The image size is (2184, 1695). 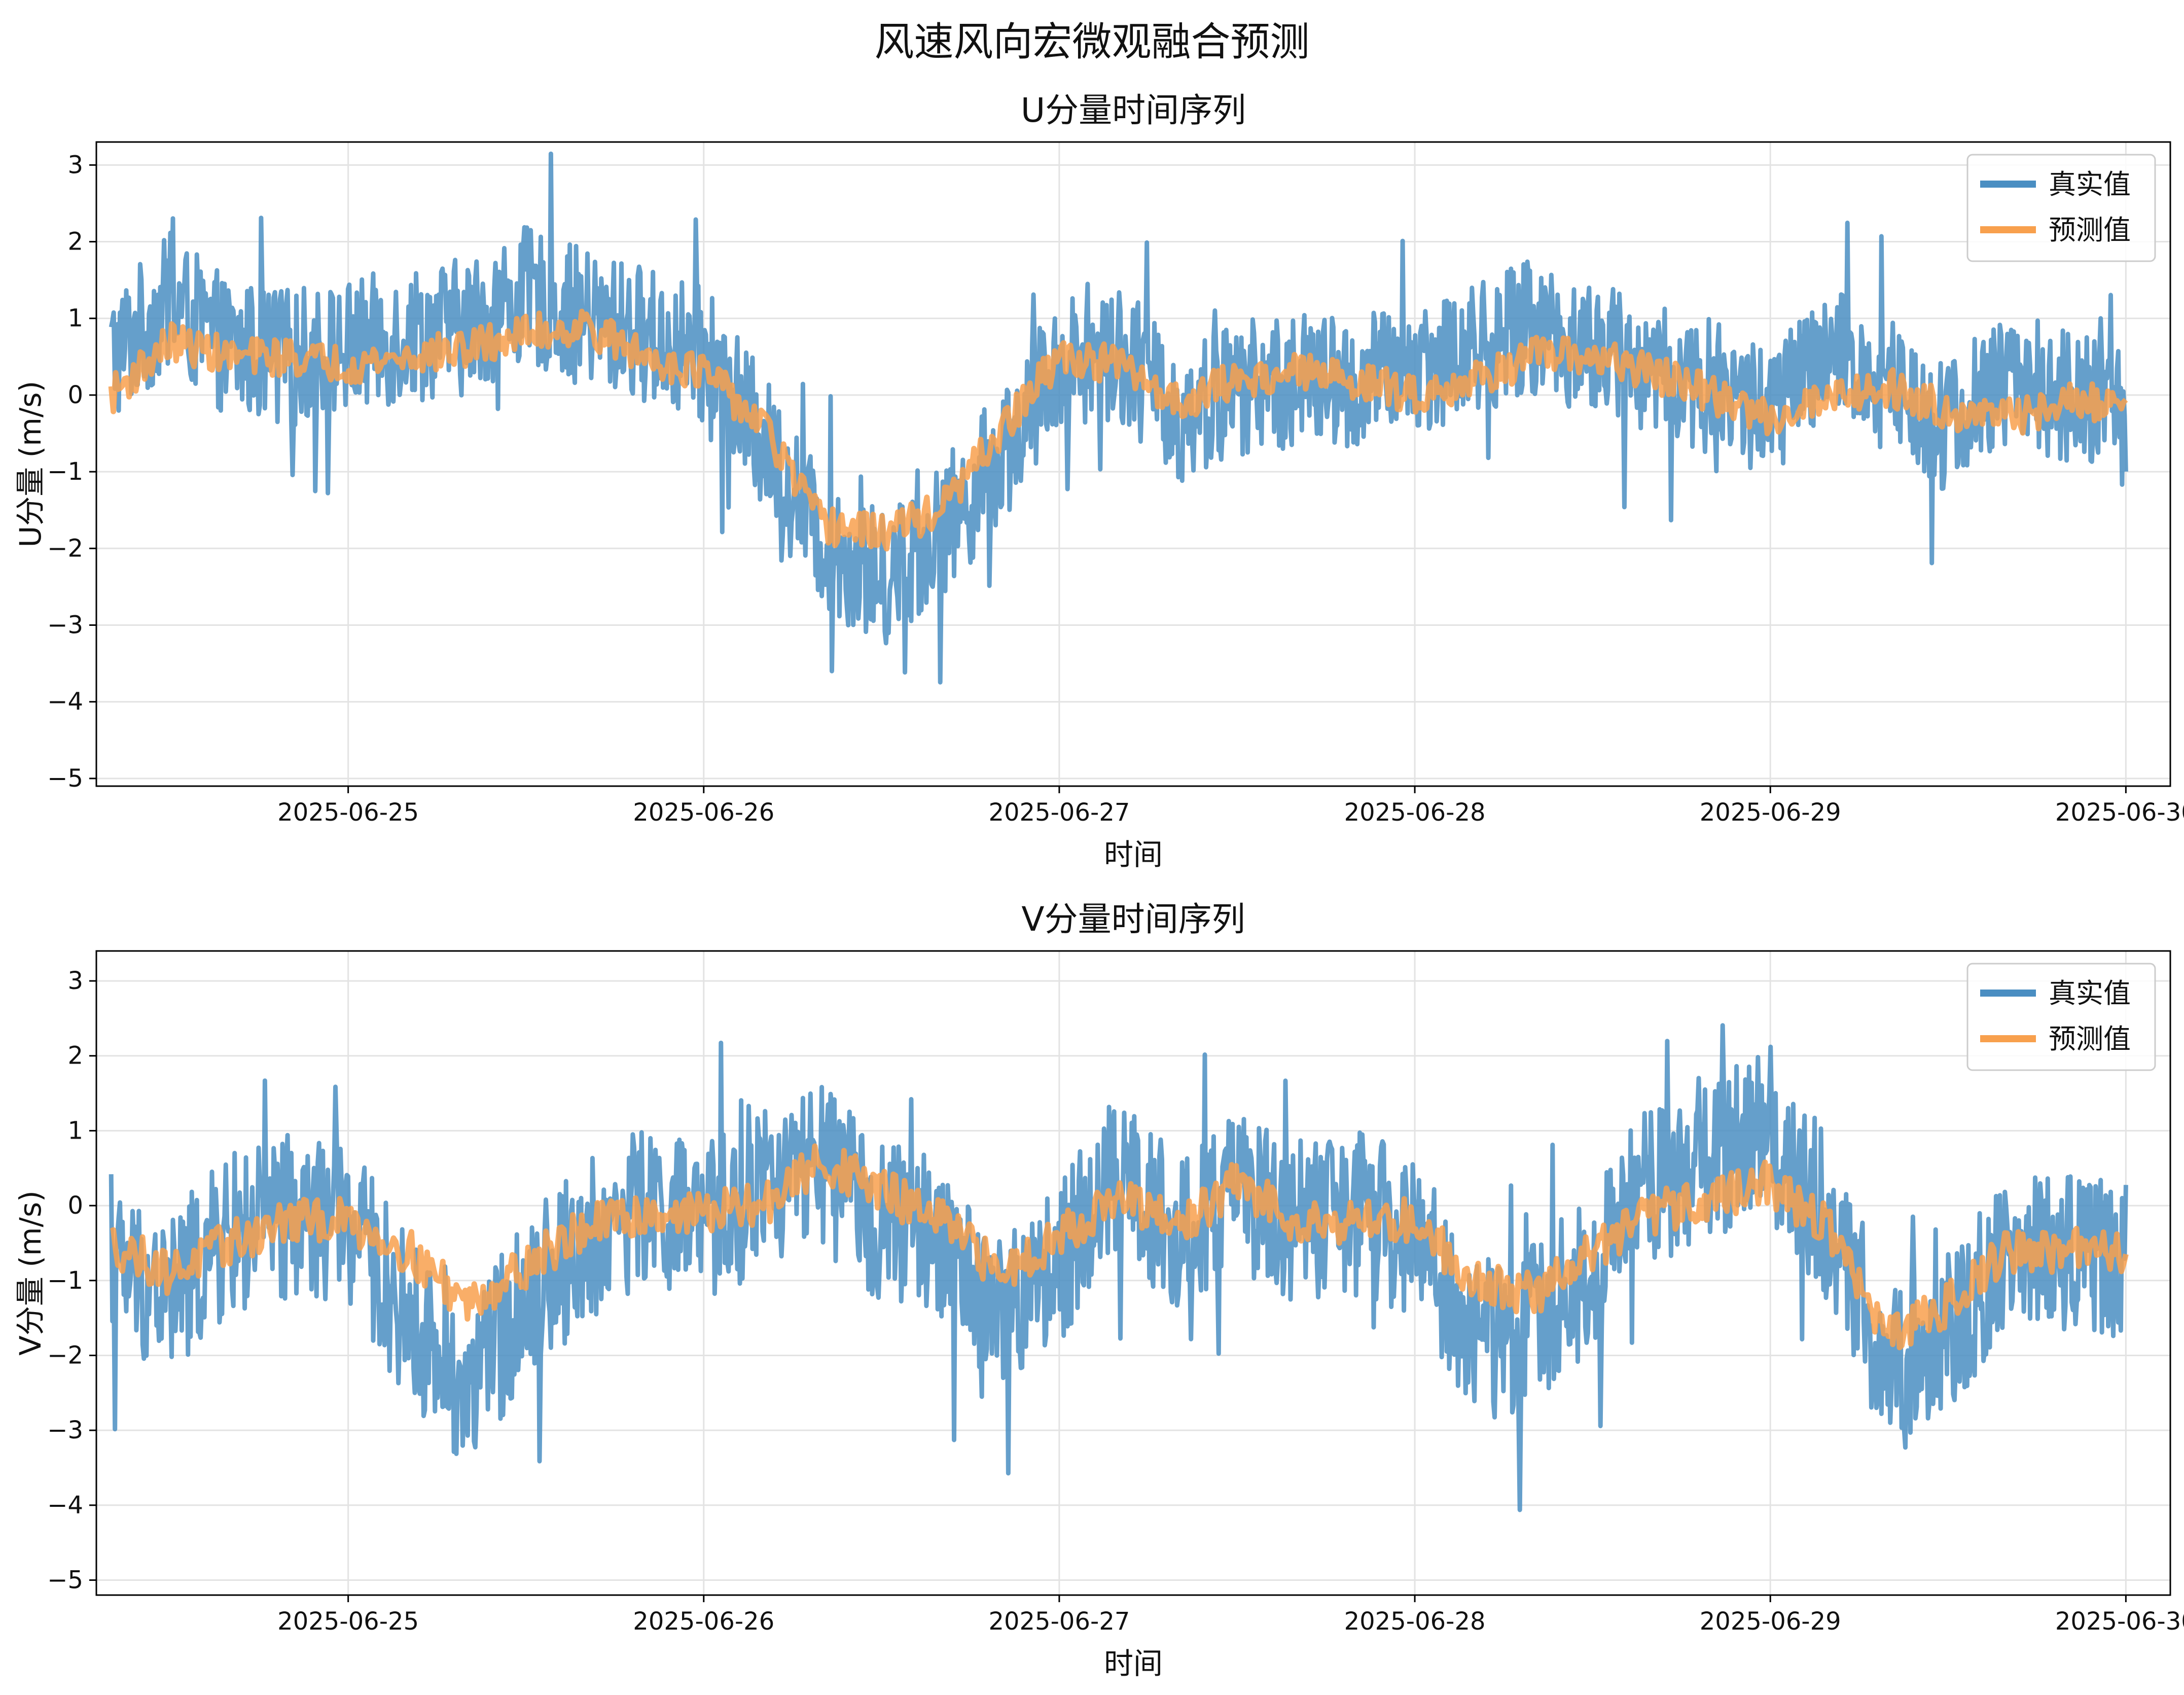 I want to click on figure-title: 风速风向宏微观融合预测, so click(x=1092, y=42).